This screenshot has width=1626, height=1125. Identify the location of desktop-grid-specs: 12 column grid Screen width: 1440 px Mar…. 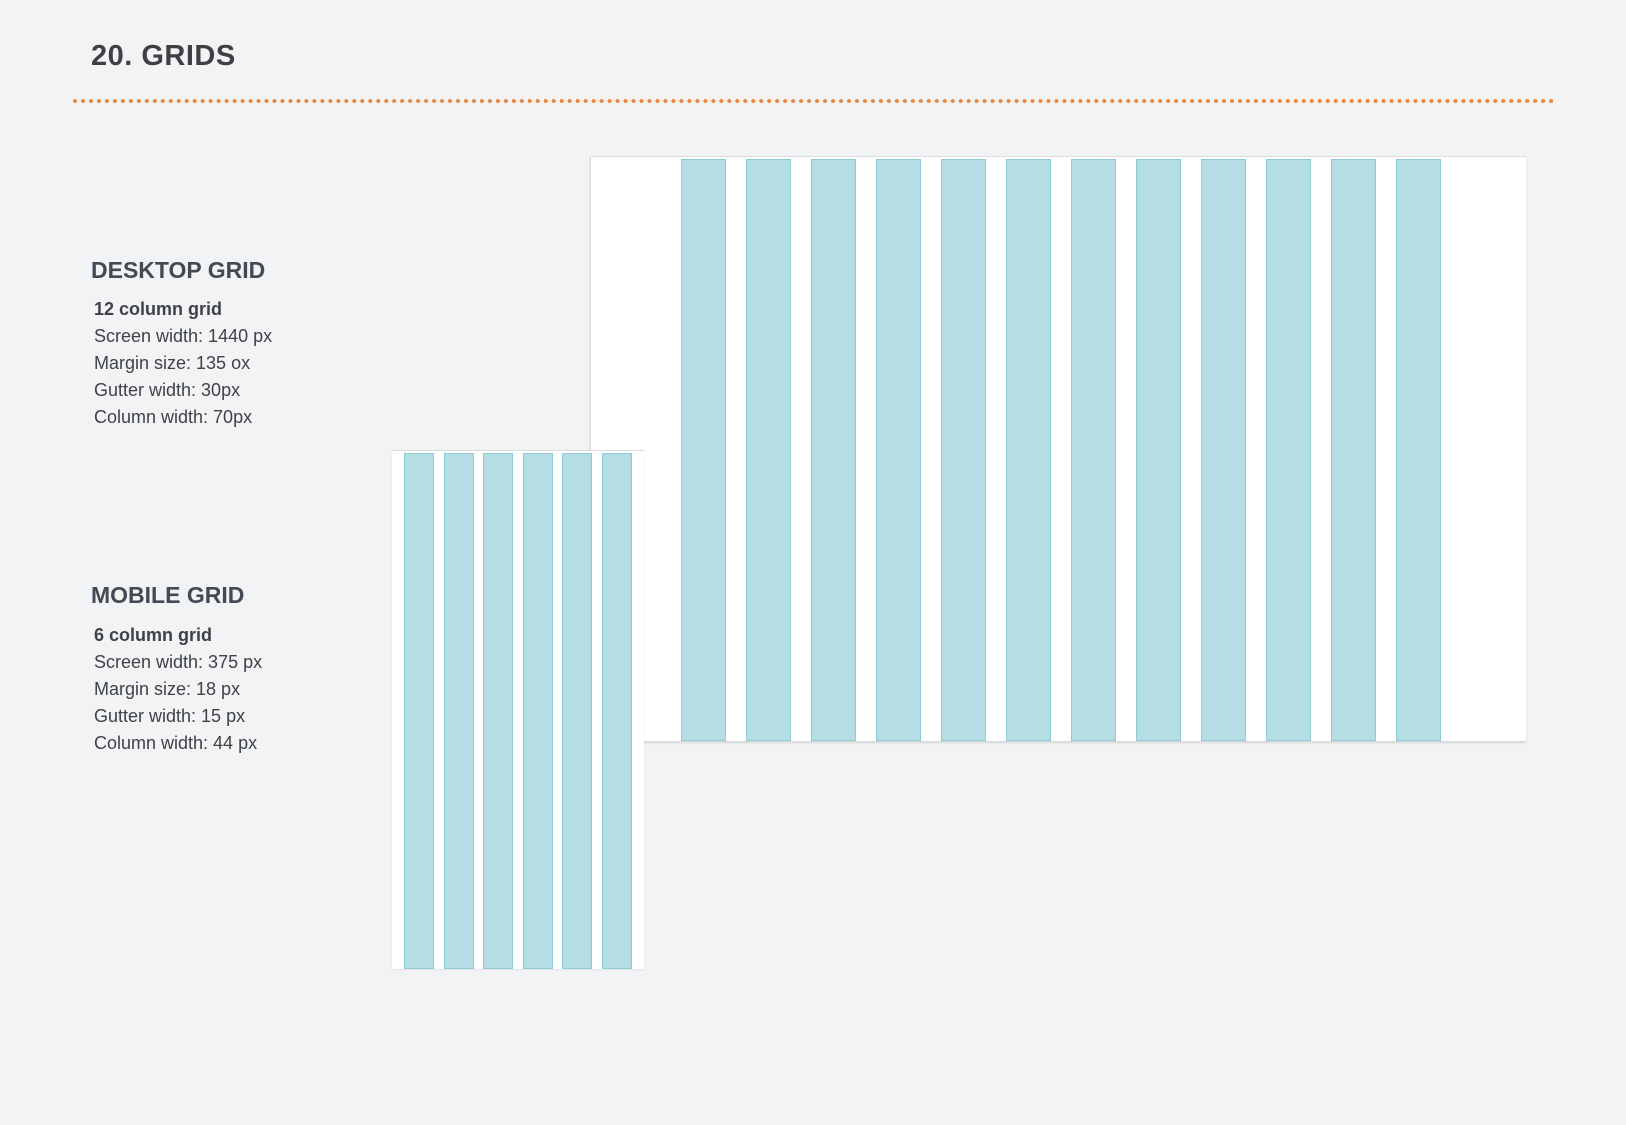
(183, 363).